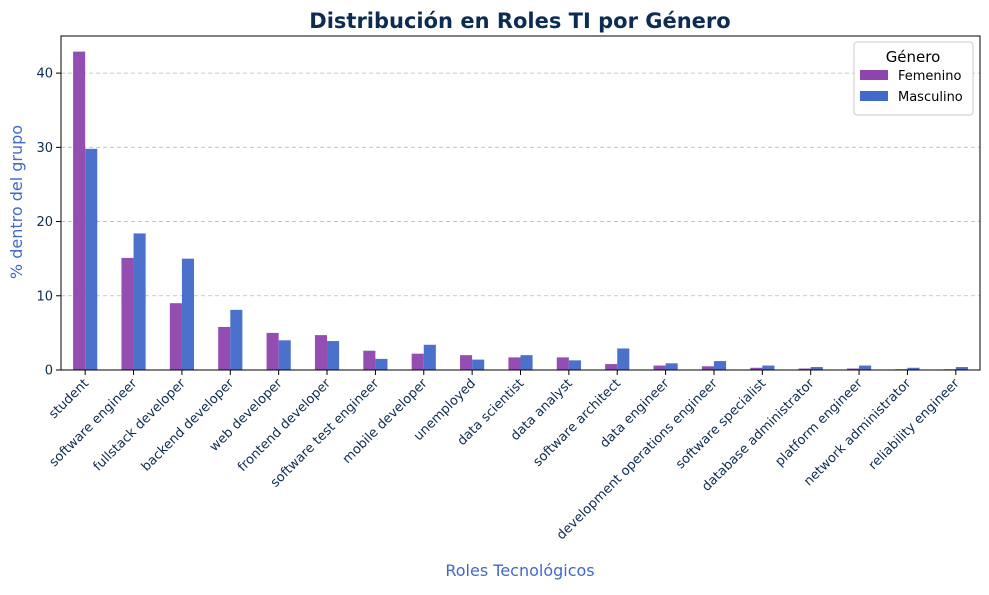 This screenshot has width=989, height=595. Describe the element at coordinates (69, 399) in the screenshot. I see `x-tick-label: student` at that location.